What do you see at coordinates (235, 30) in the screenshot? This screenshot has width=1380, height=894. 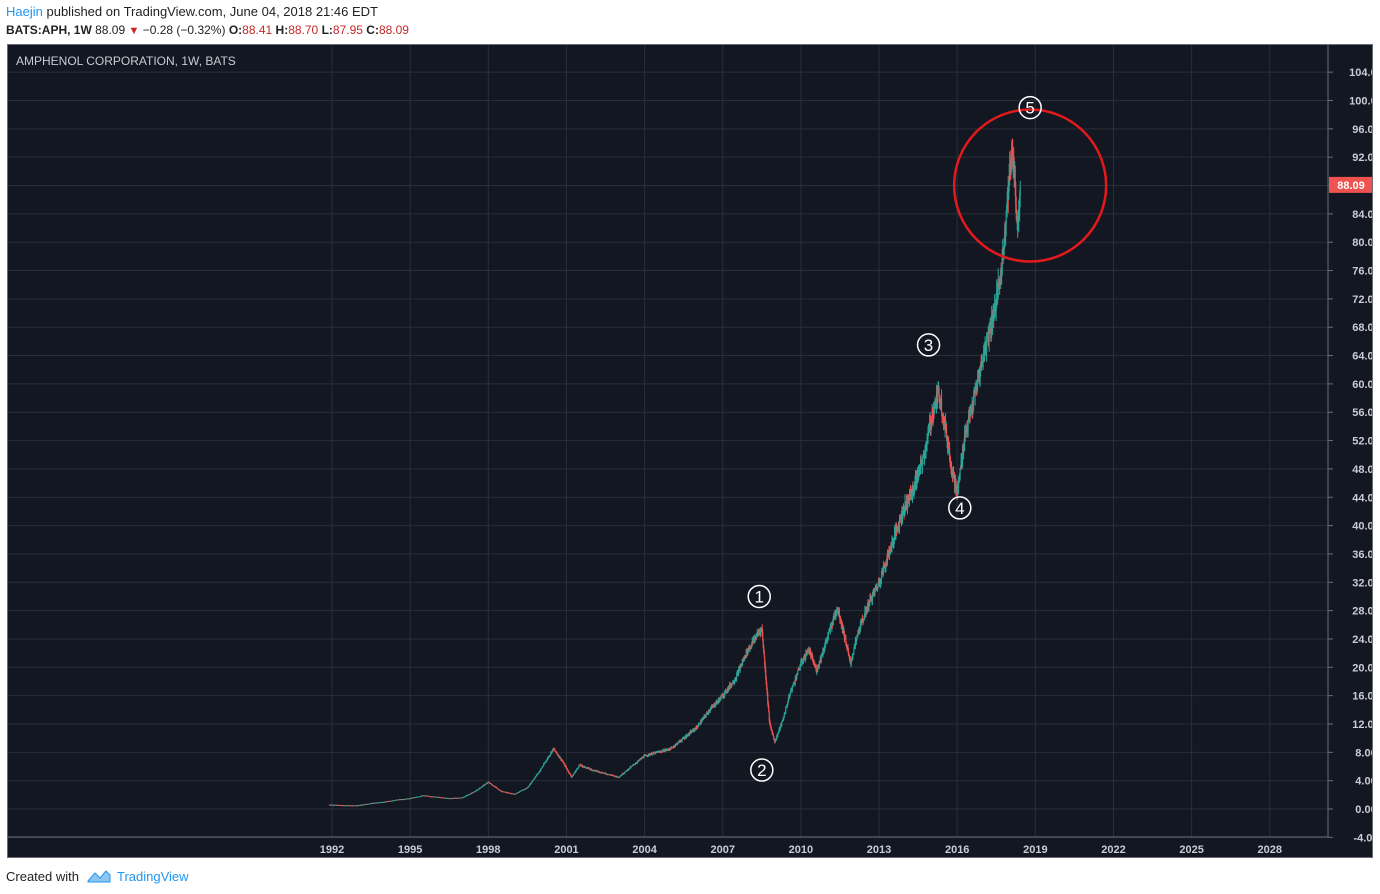 I see `open-label: O:` at bounding box center [235, 30].